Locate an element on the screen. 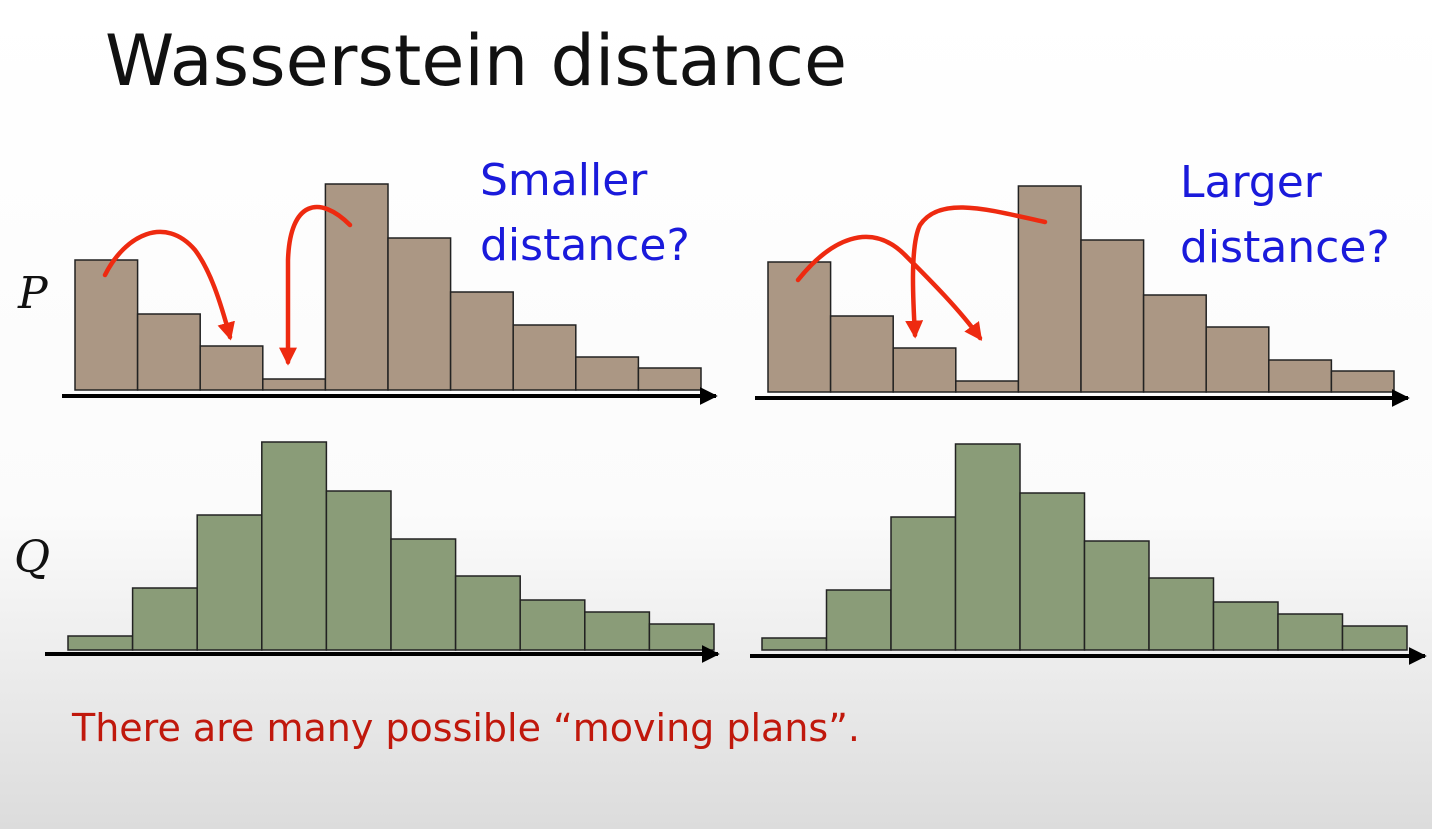  note: There are many possible “moving plans”. is located at coordinates (465, 728).